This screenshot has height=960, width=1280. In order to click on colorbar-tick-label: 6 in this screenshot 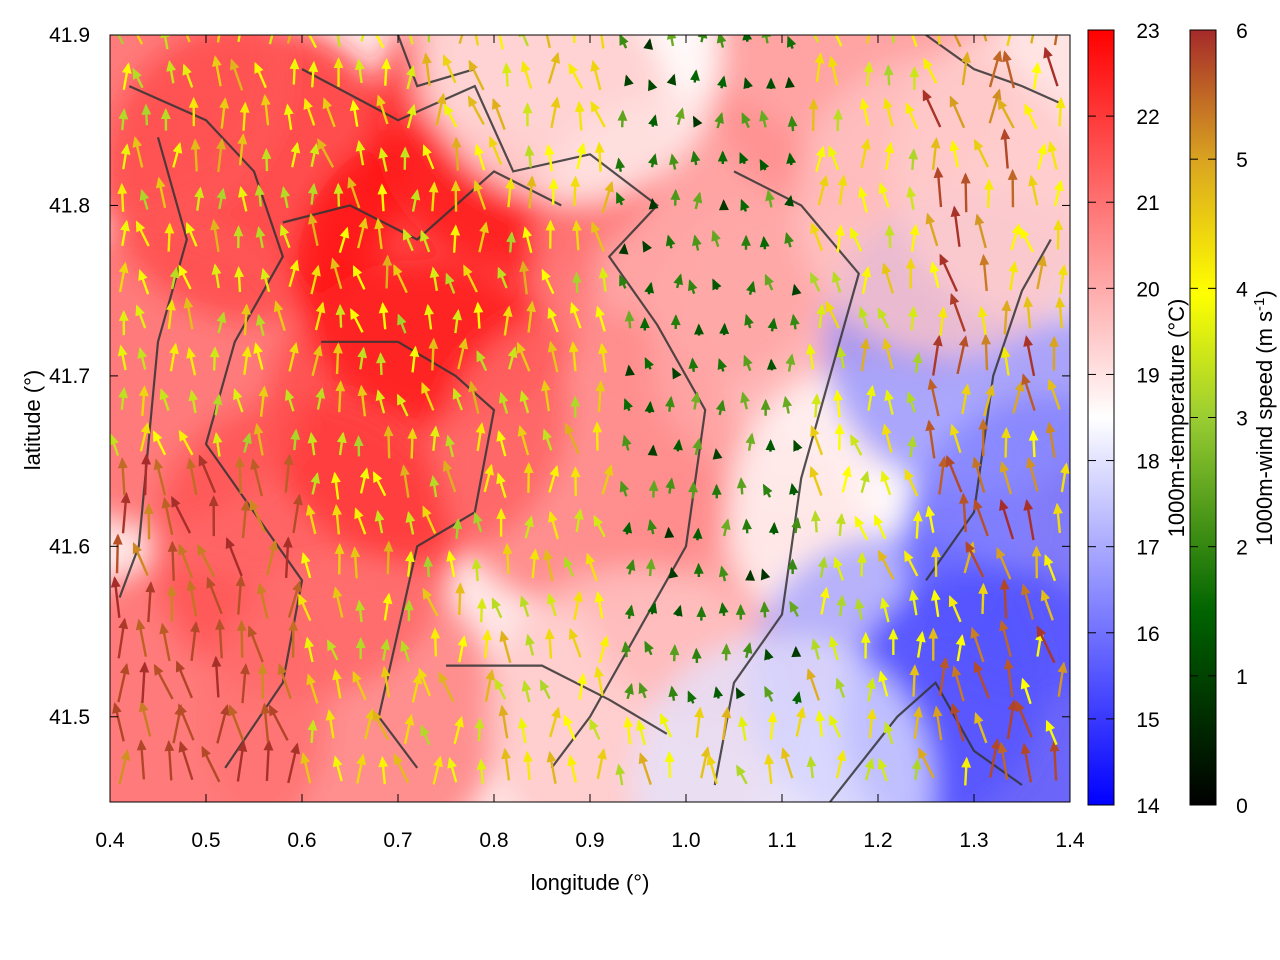, I will do `click(1242, 31)`.